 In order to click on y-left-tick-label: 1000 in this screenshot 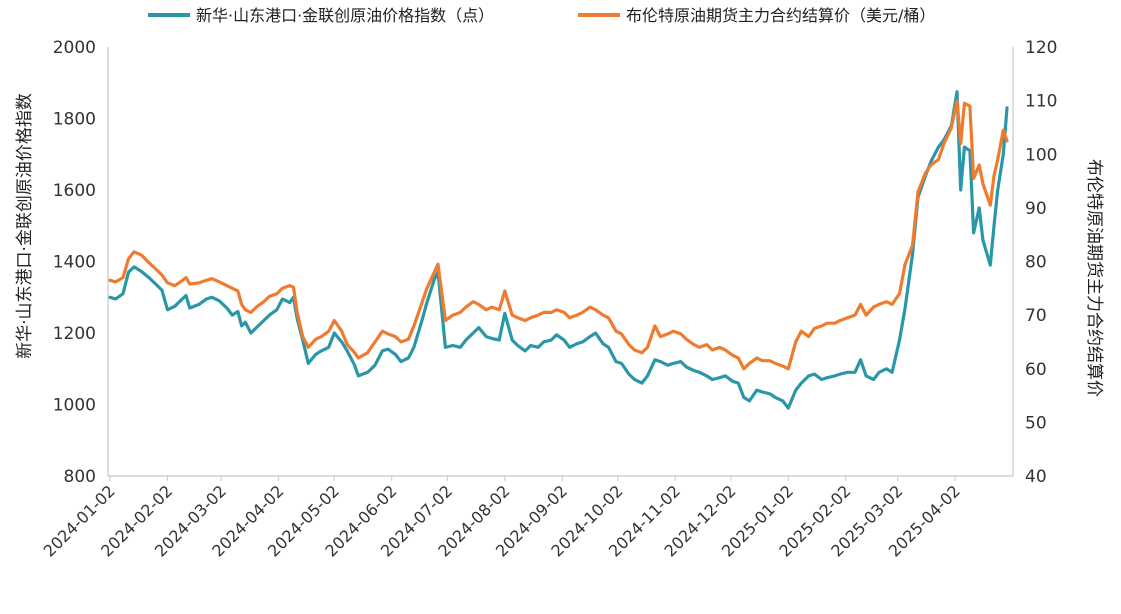, I will do `click(74, 406)`.